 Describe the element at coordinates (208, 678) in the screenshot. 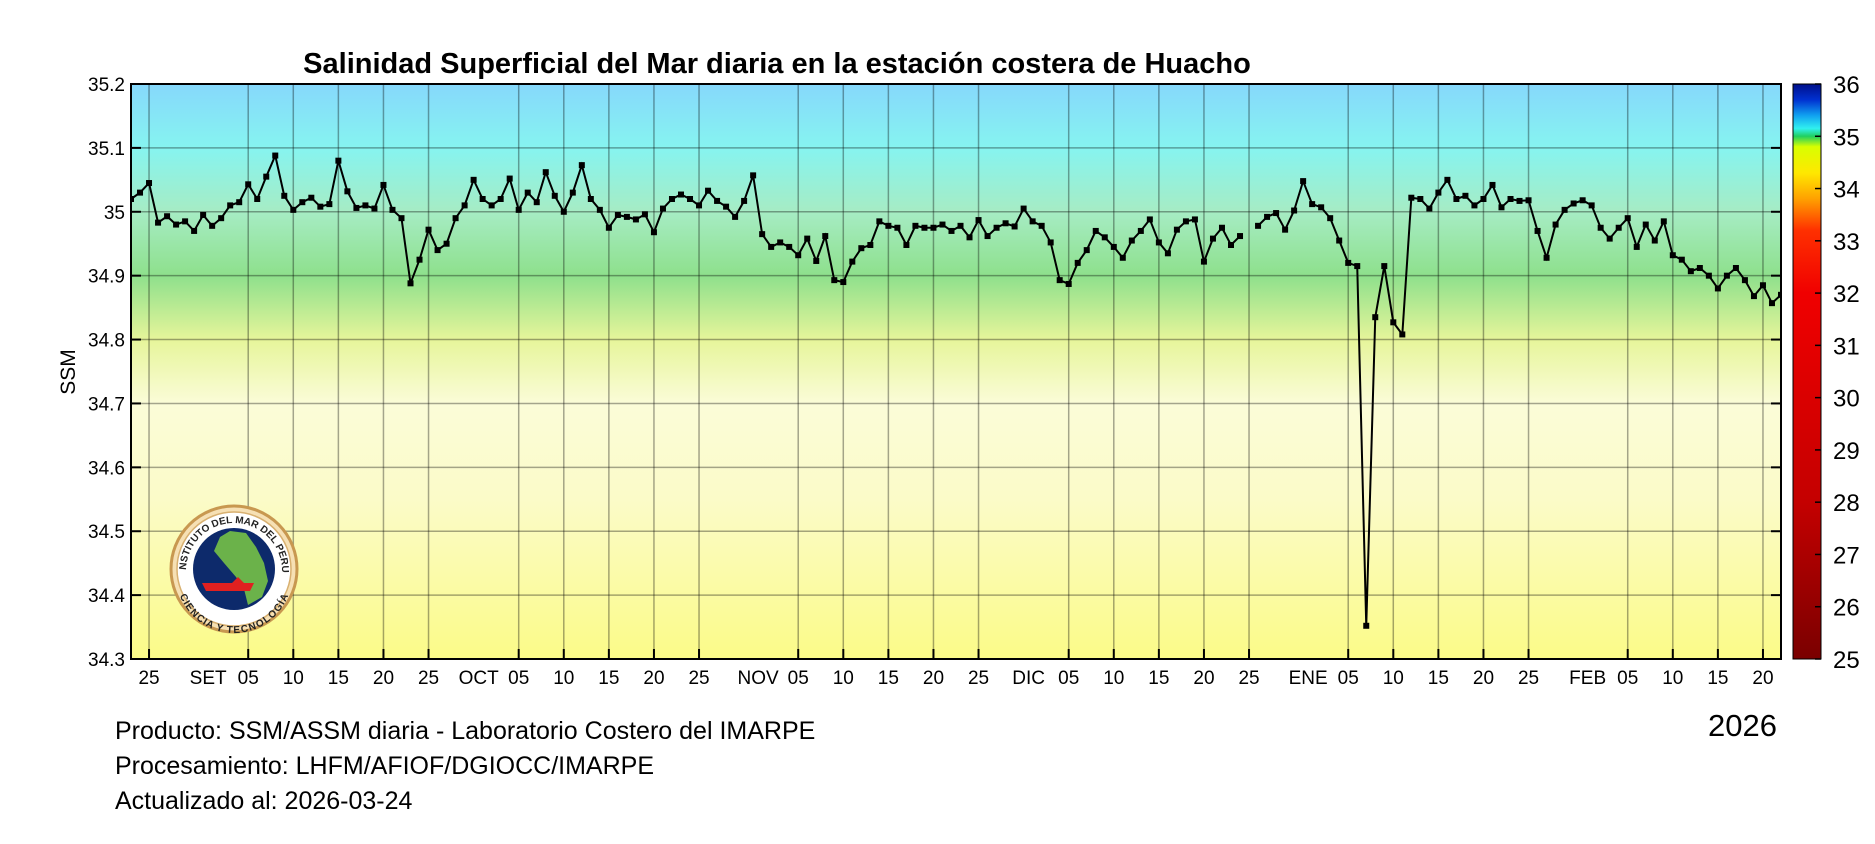

I see `x-month-label: SET` at that location.